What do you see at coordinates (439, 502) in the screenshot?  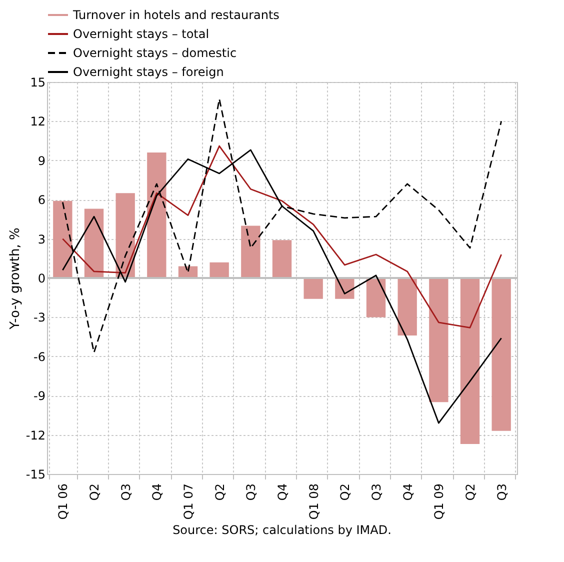 I see `x-tick-label: Q1 09` at bounding box center [439, 502].